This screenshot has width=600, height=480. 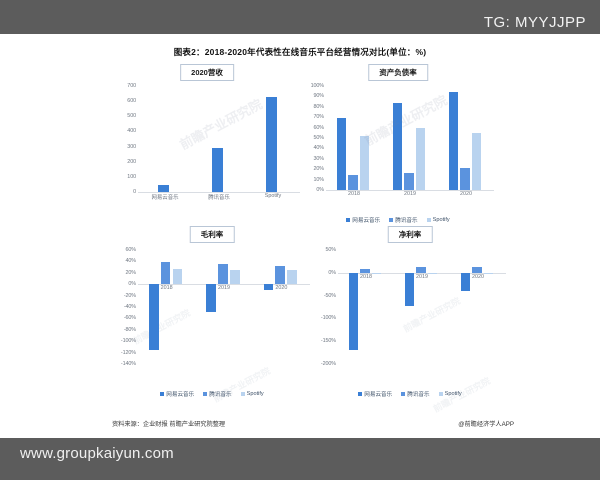 I want to click on y-tick-label: 700, so click(x=131, y=86).